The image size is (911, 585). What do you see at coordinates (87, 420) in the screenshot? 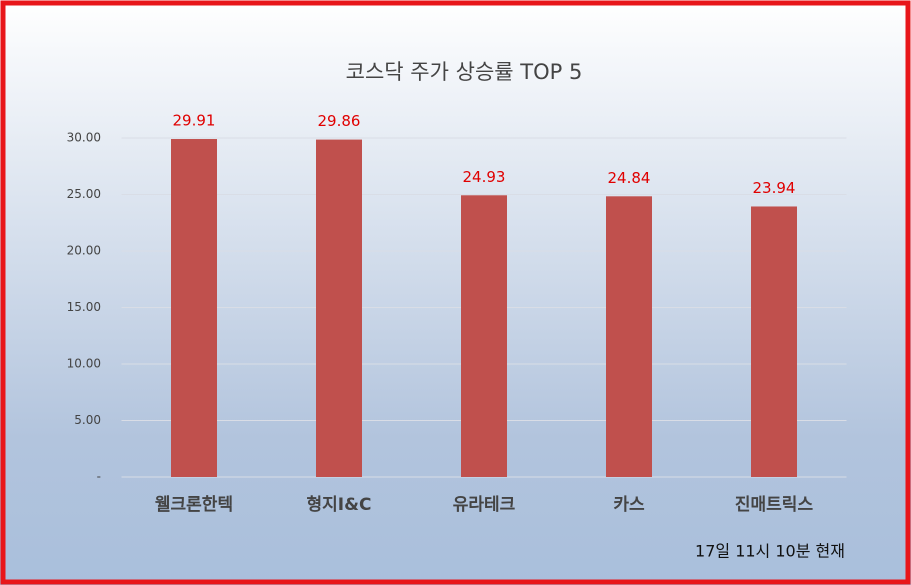
I see `y-tick-label: 5.00` at bounding box center [87, 420].